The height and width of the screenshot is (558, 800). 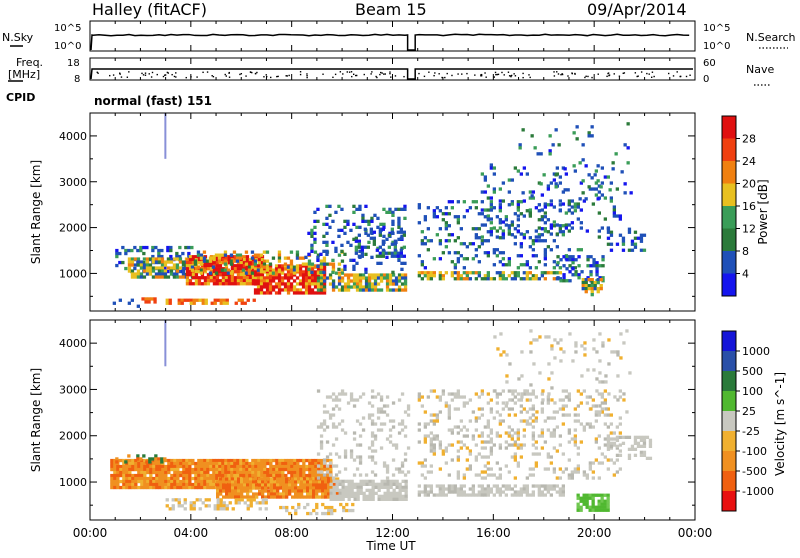 I want to click on nsearch-label: N.Search, so click(x=771, y=37).